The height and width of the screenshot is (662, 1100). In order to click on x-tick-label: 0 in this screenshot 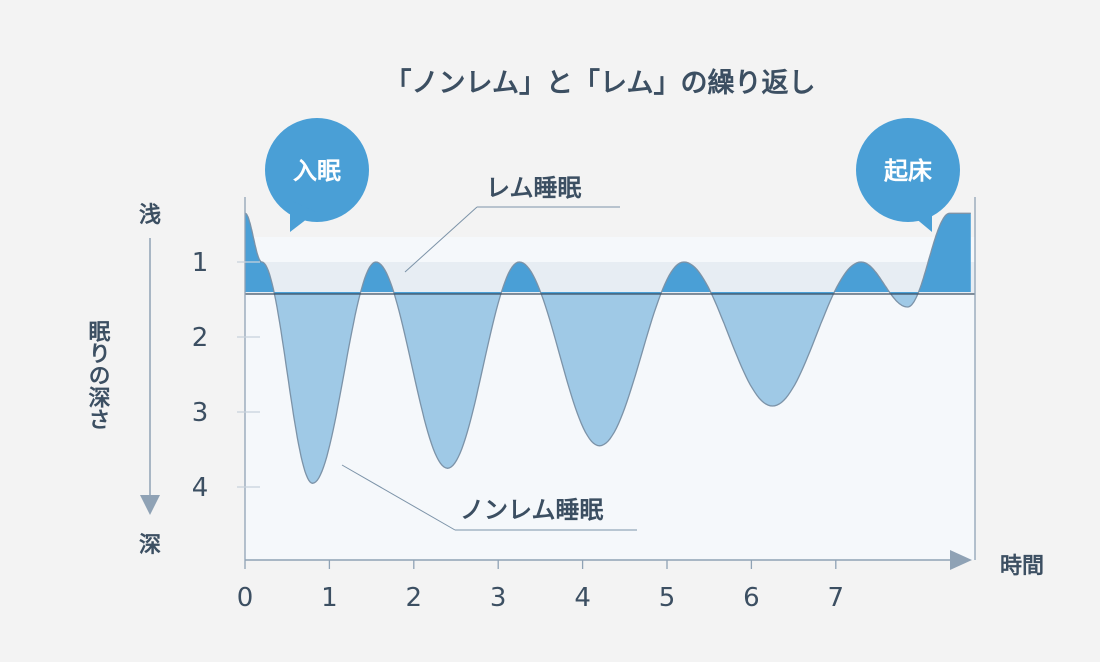, I will do `click(245, 598)`.